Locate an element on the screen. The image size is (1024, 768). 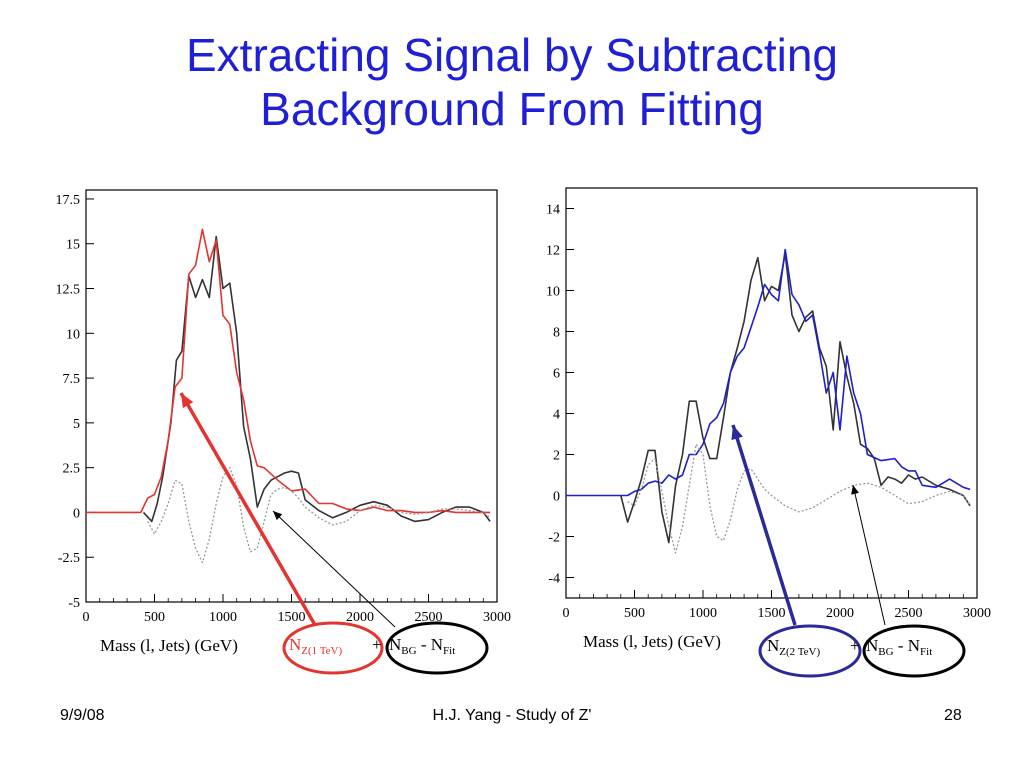
y-tick-label: 15 is located at coordinates (73, 245).